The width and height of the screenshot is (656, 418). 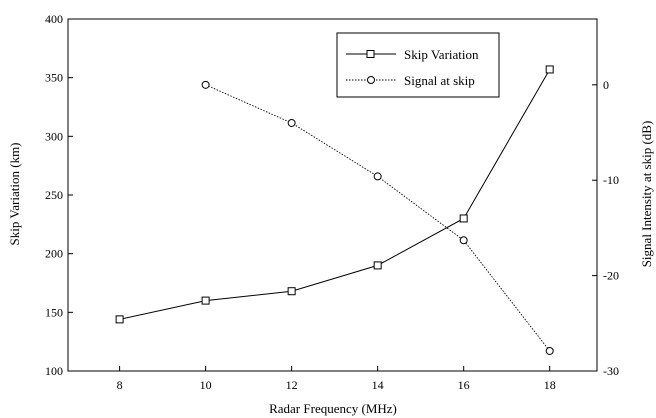 What do you see at coordinates (54, 19) in the screenshot?
I see `y-tick-label: 400` at bounding box center [54, 19].